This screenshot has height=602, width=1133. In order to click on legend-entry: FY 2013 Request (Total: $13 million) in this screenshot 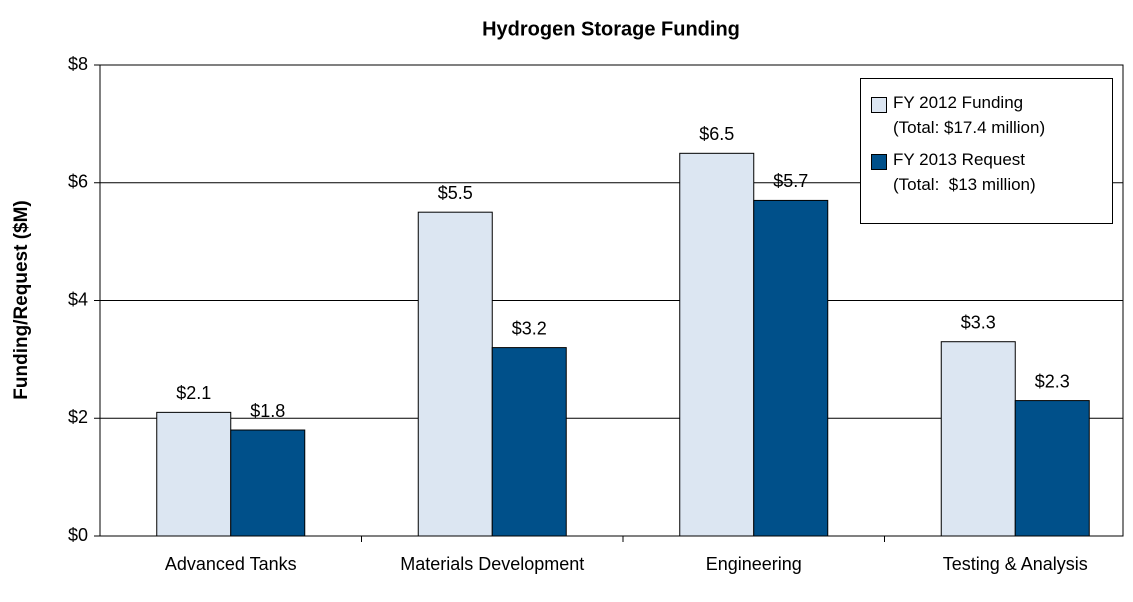, I will do `click(991, 173)`.